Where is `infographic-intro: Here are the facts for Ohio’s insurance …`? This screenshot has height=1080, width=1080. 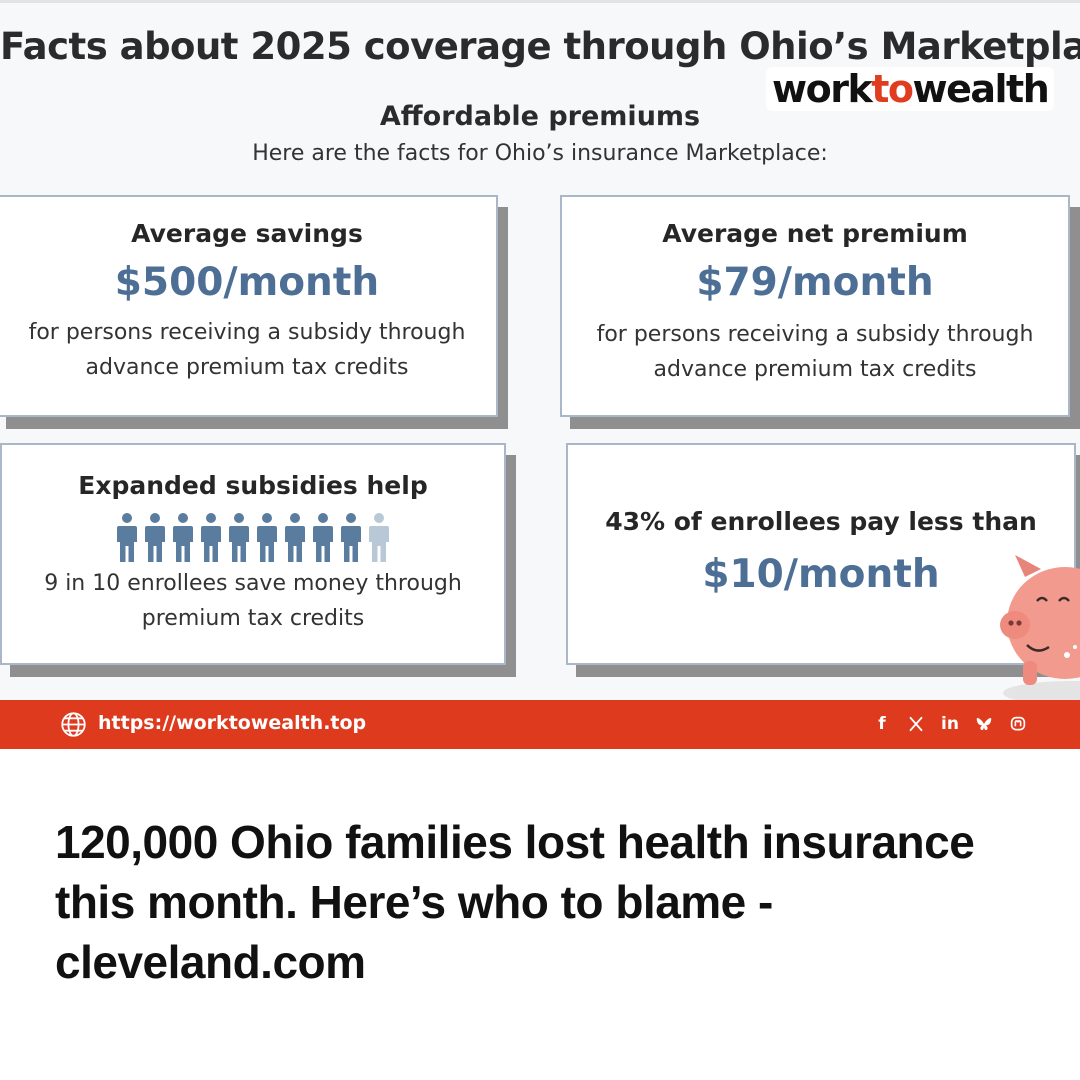
infographic-intro: Here are the facts for Ohio’s insurance … is located at coordinates (540, 153).